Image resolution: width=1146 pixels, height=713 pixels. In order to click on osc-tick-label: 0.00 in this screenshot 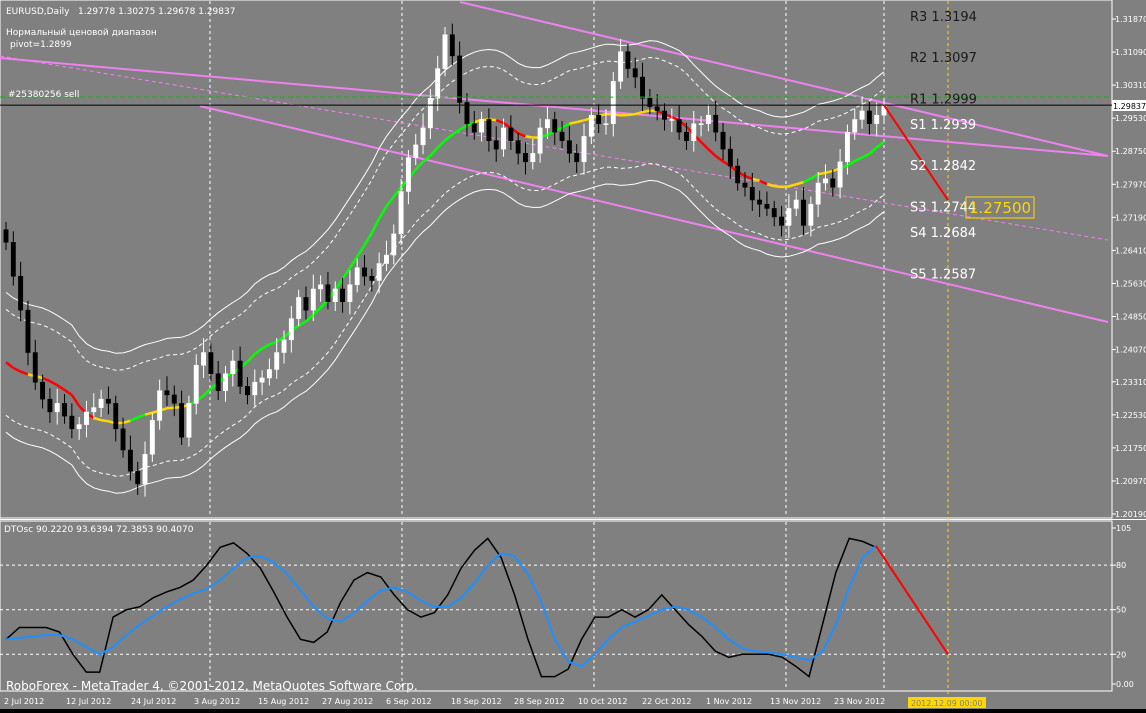, I will do `click(1125, 684)`.